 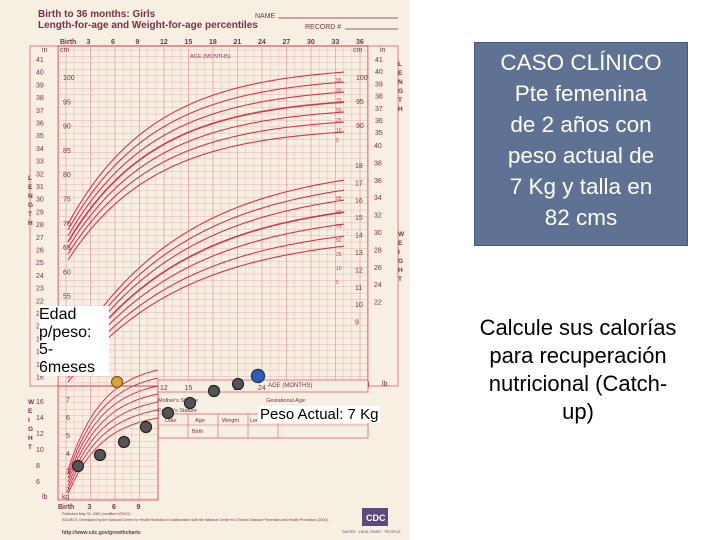 What do you see at coordinates (578, 411) in the screenshot?
I see `task-line: up)` at bounding box center [578, 411].